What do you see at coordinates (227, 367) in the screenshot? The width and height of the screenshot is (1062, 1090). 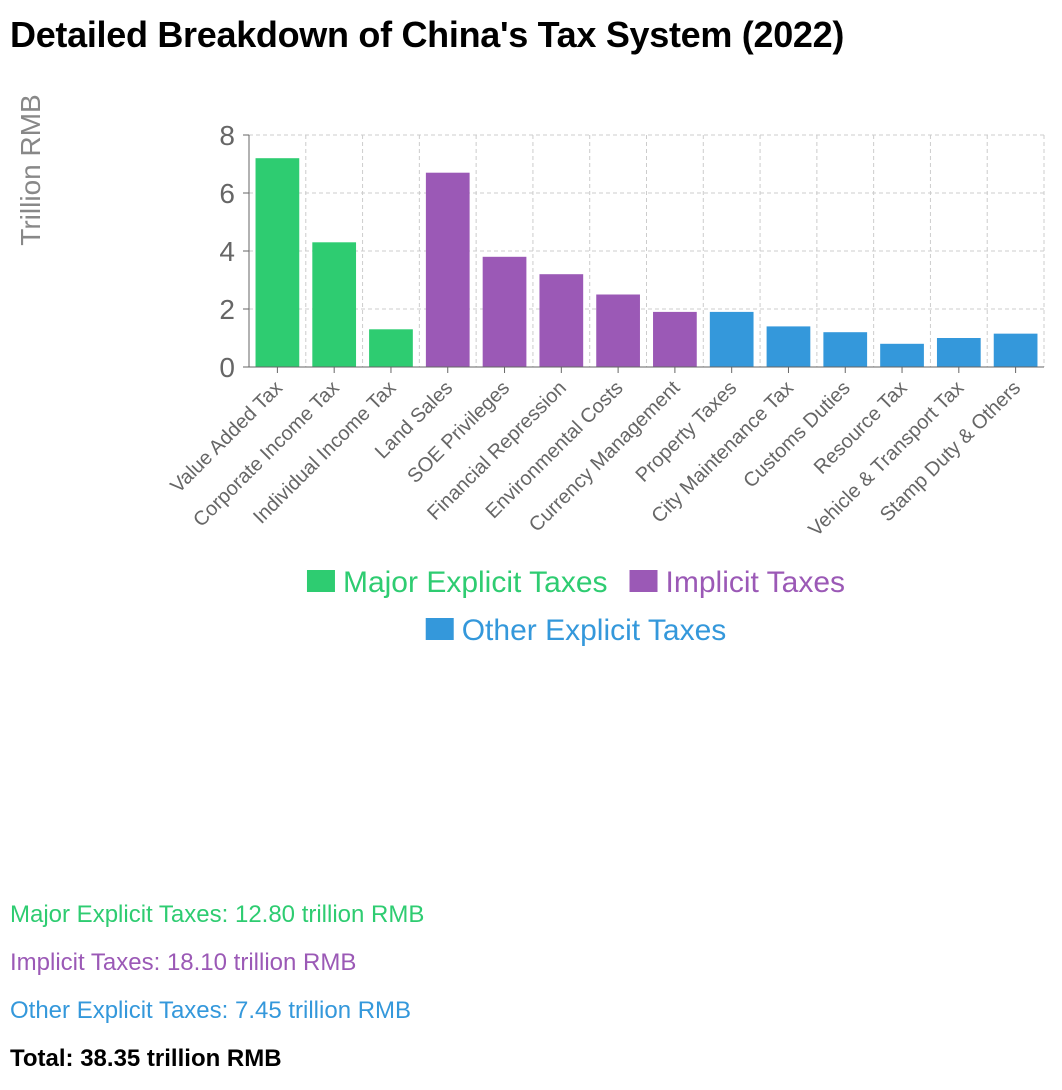 I see `y-tick-label: 0` at bounding box center [227, 367].